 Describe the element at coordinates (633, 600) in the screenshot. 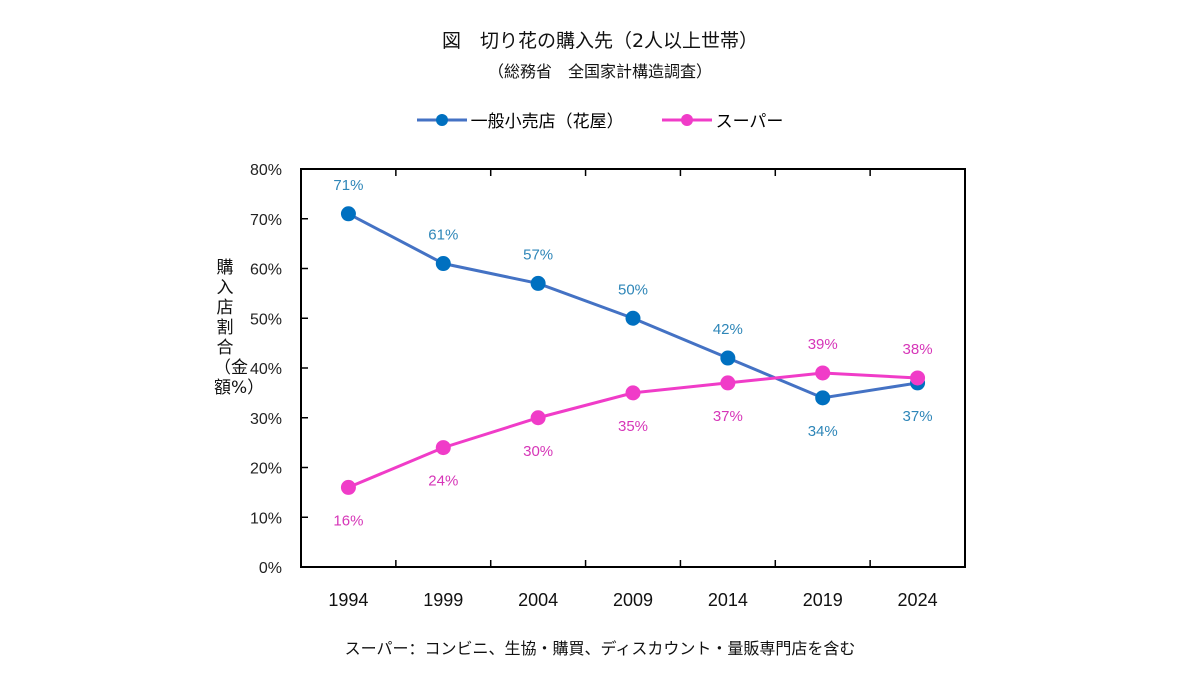

I see `x-tick-label: 2009` at that location.